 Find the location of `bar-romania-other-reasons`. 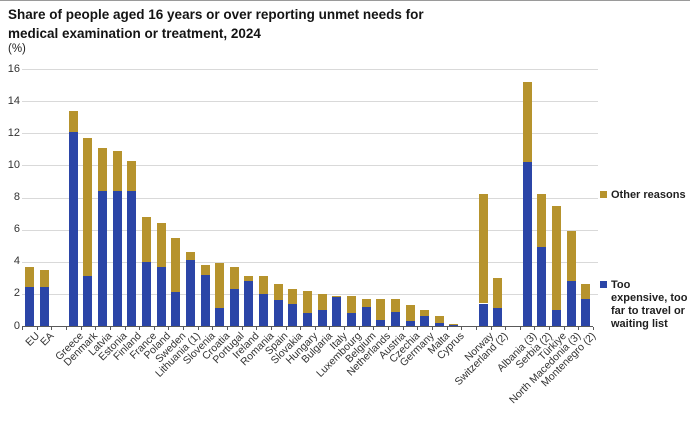

bar-romania-other-reasons is located at coordinates (264, 285).